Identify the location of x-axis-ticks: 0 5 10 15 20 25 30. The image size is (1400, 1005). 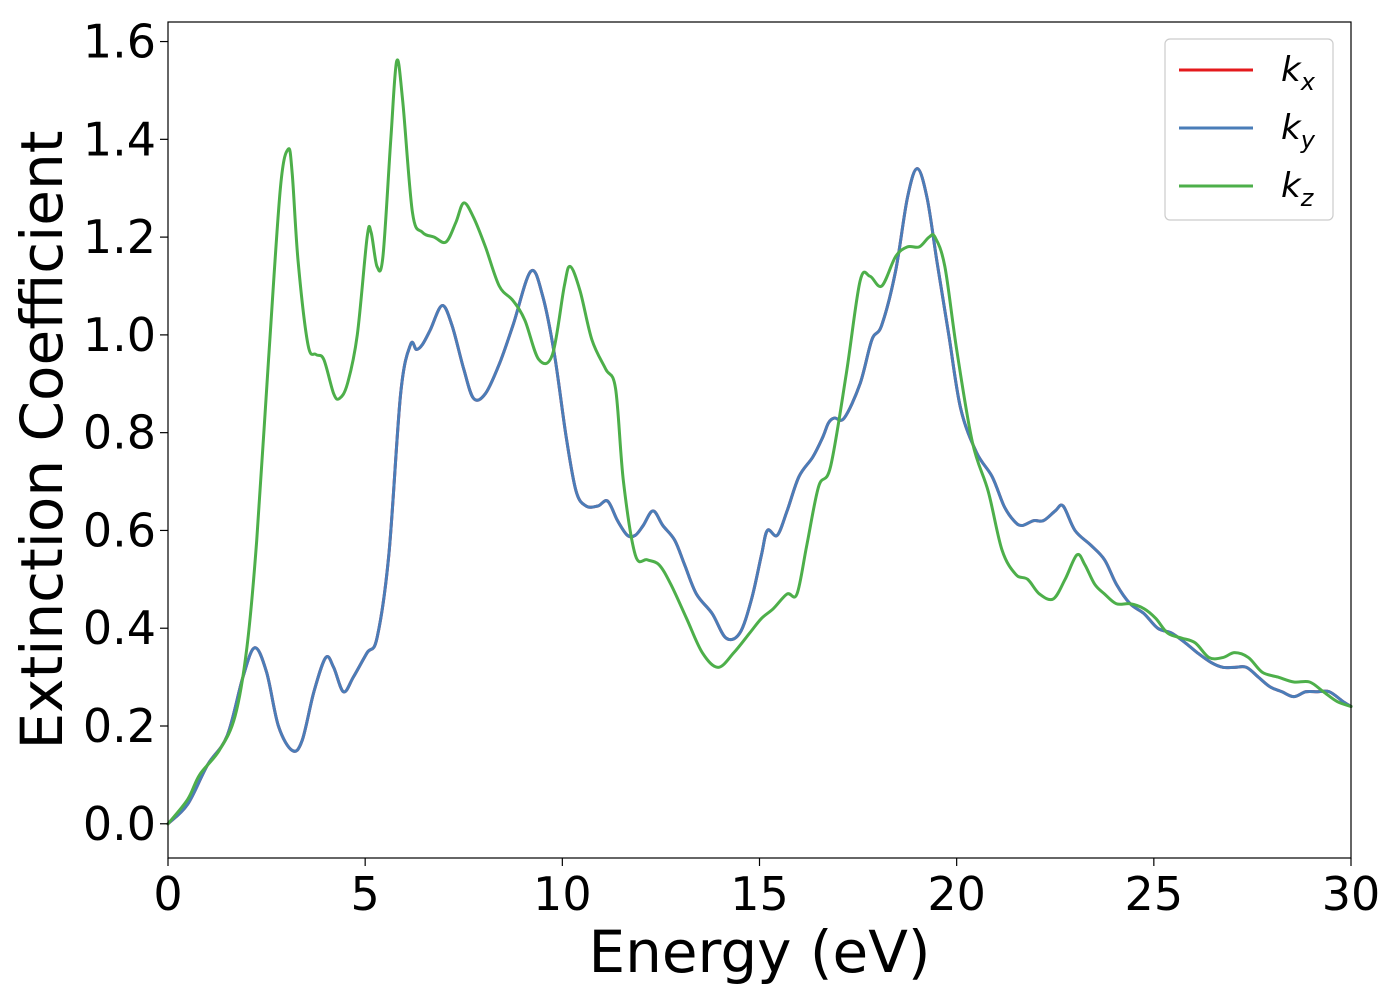
(766, 889).